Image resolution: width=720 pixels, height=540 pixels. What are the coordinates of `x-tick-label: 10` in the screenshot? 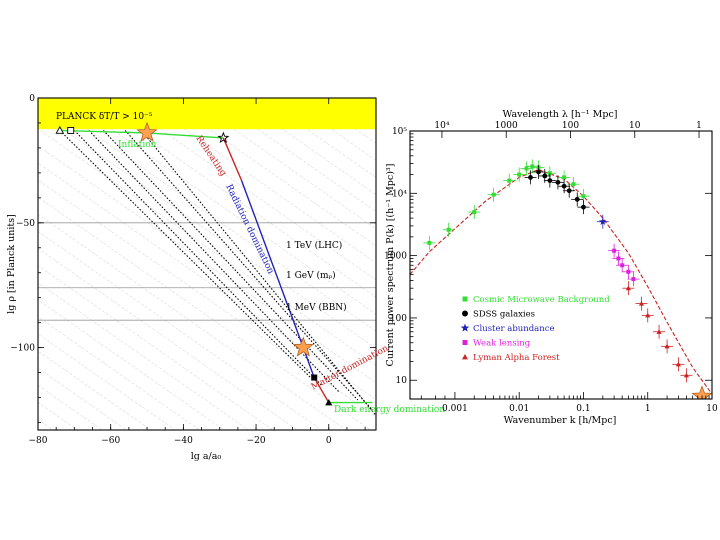 It's located at (712, 409).